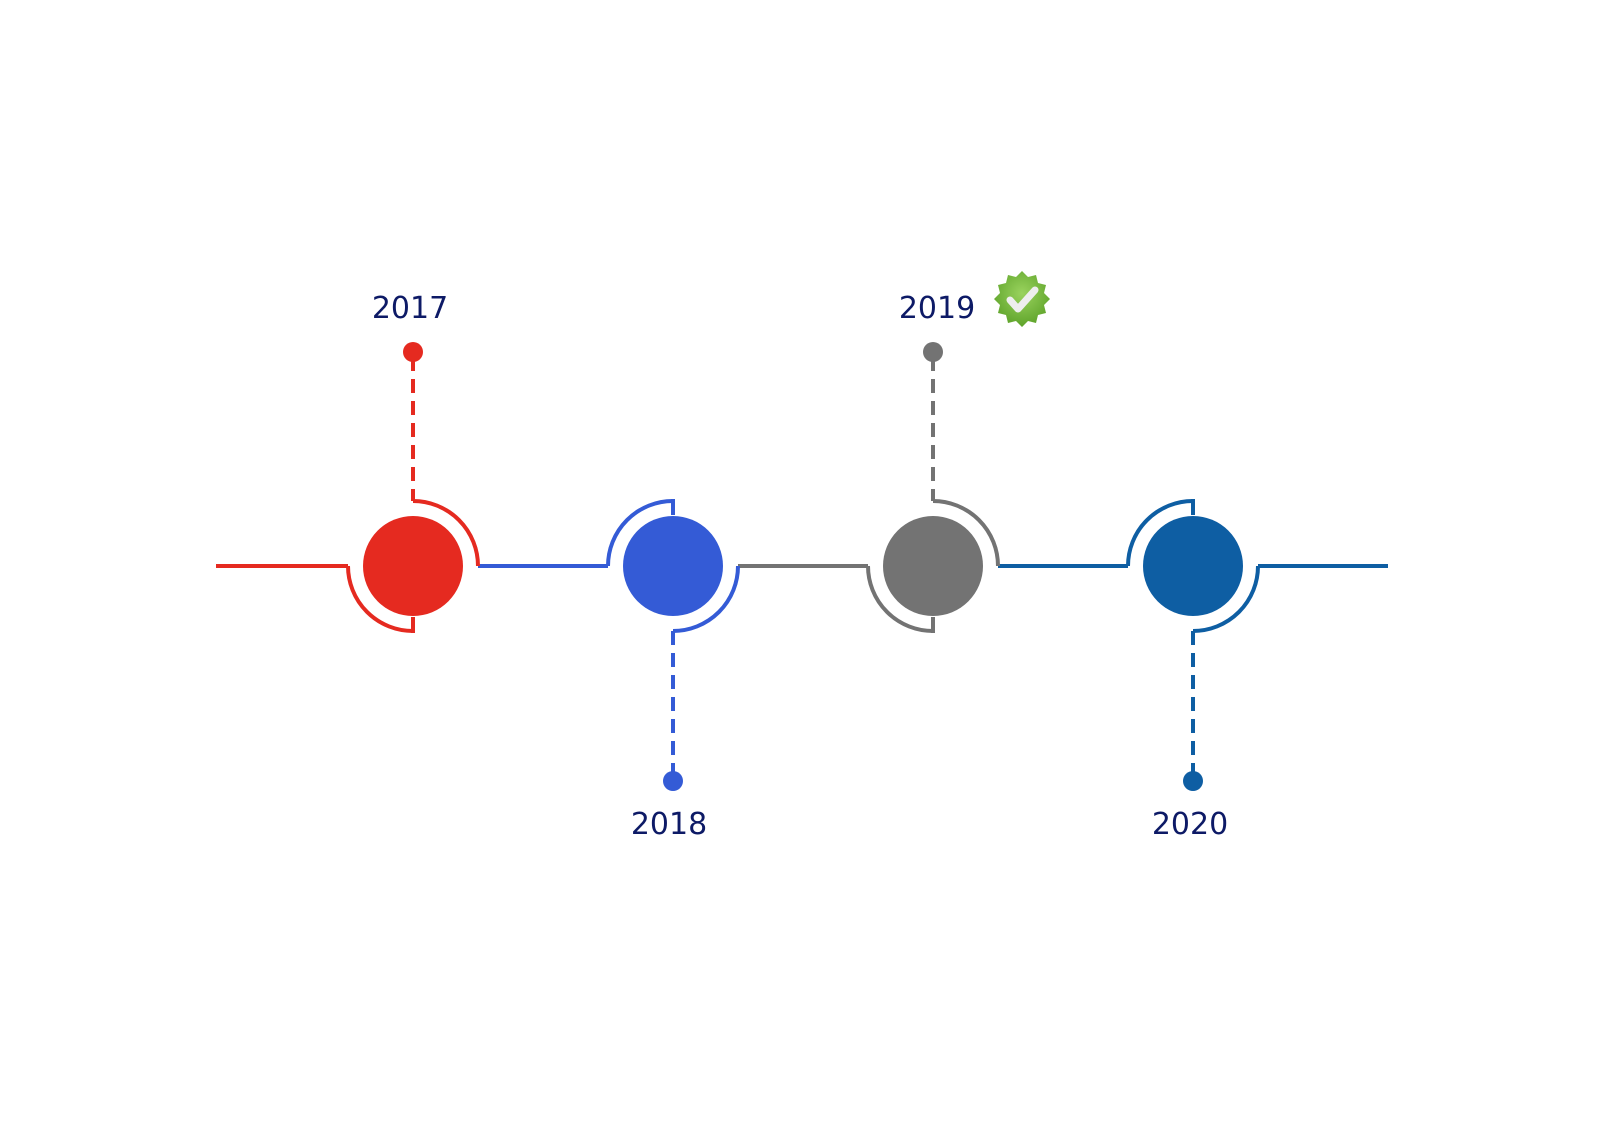 Image resolution: width=1600 pixels, height=1131 pixels. I want to click on badge-burst, so click(1022, 299).